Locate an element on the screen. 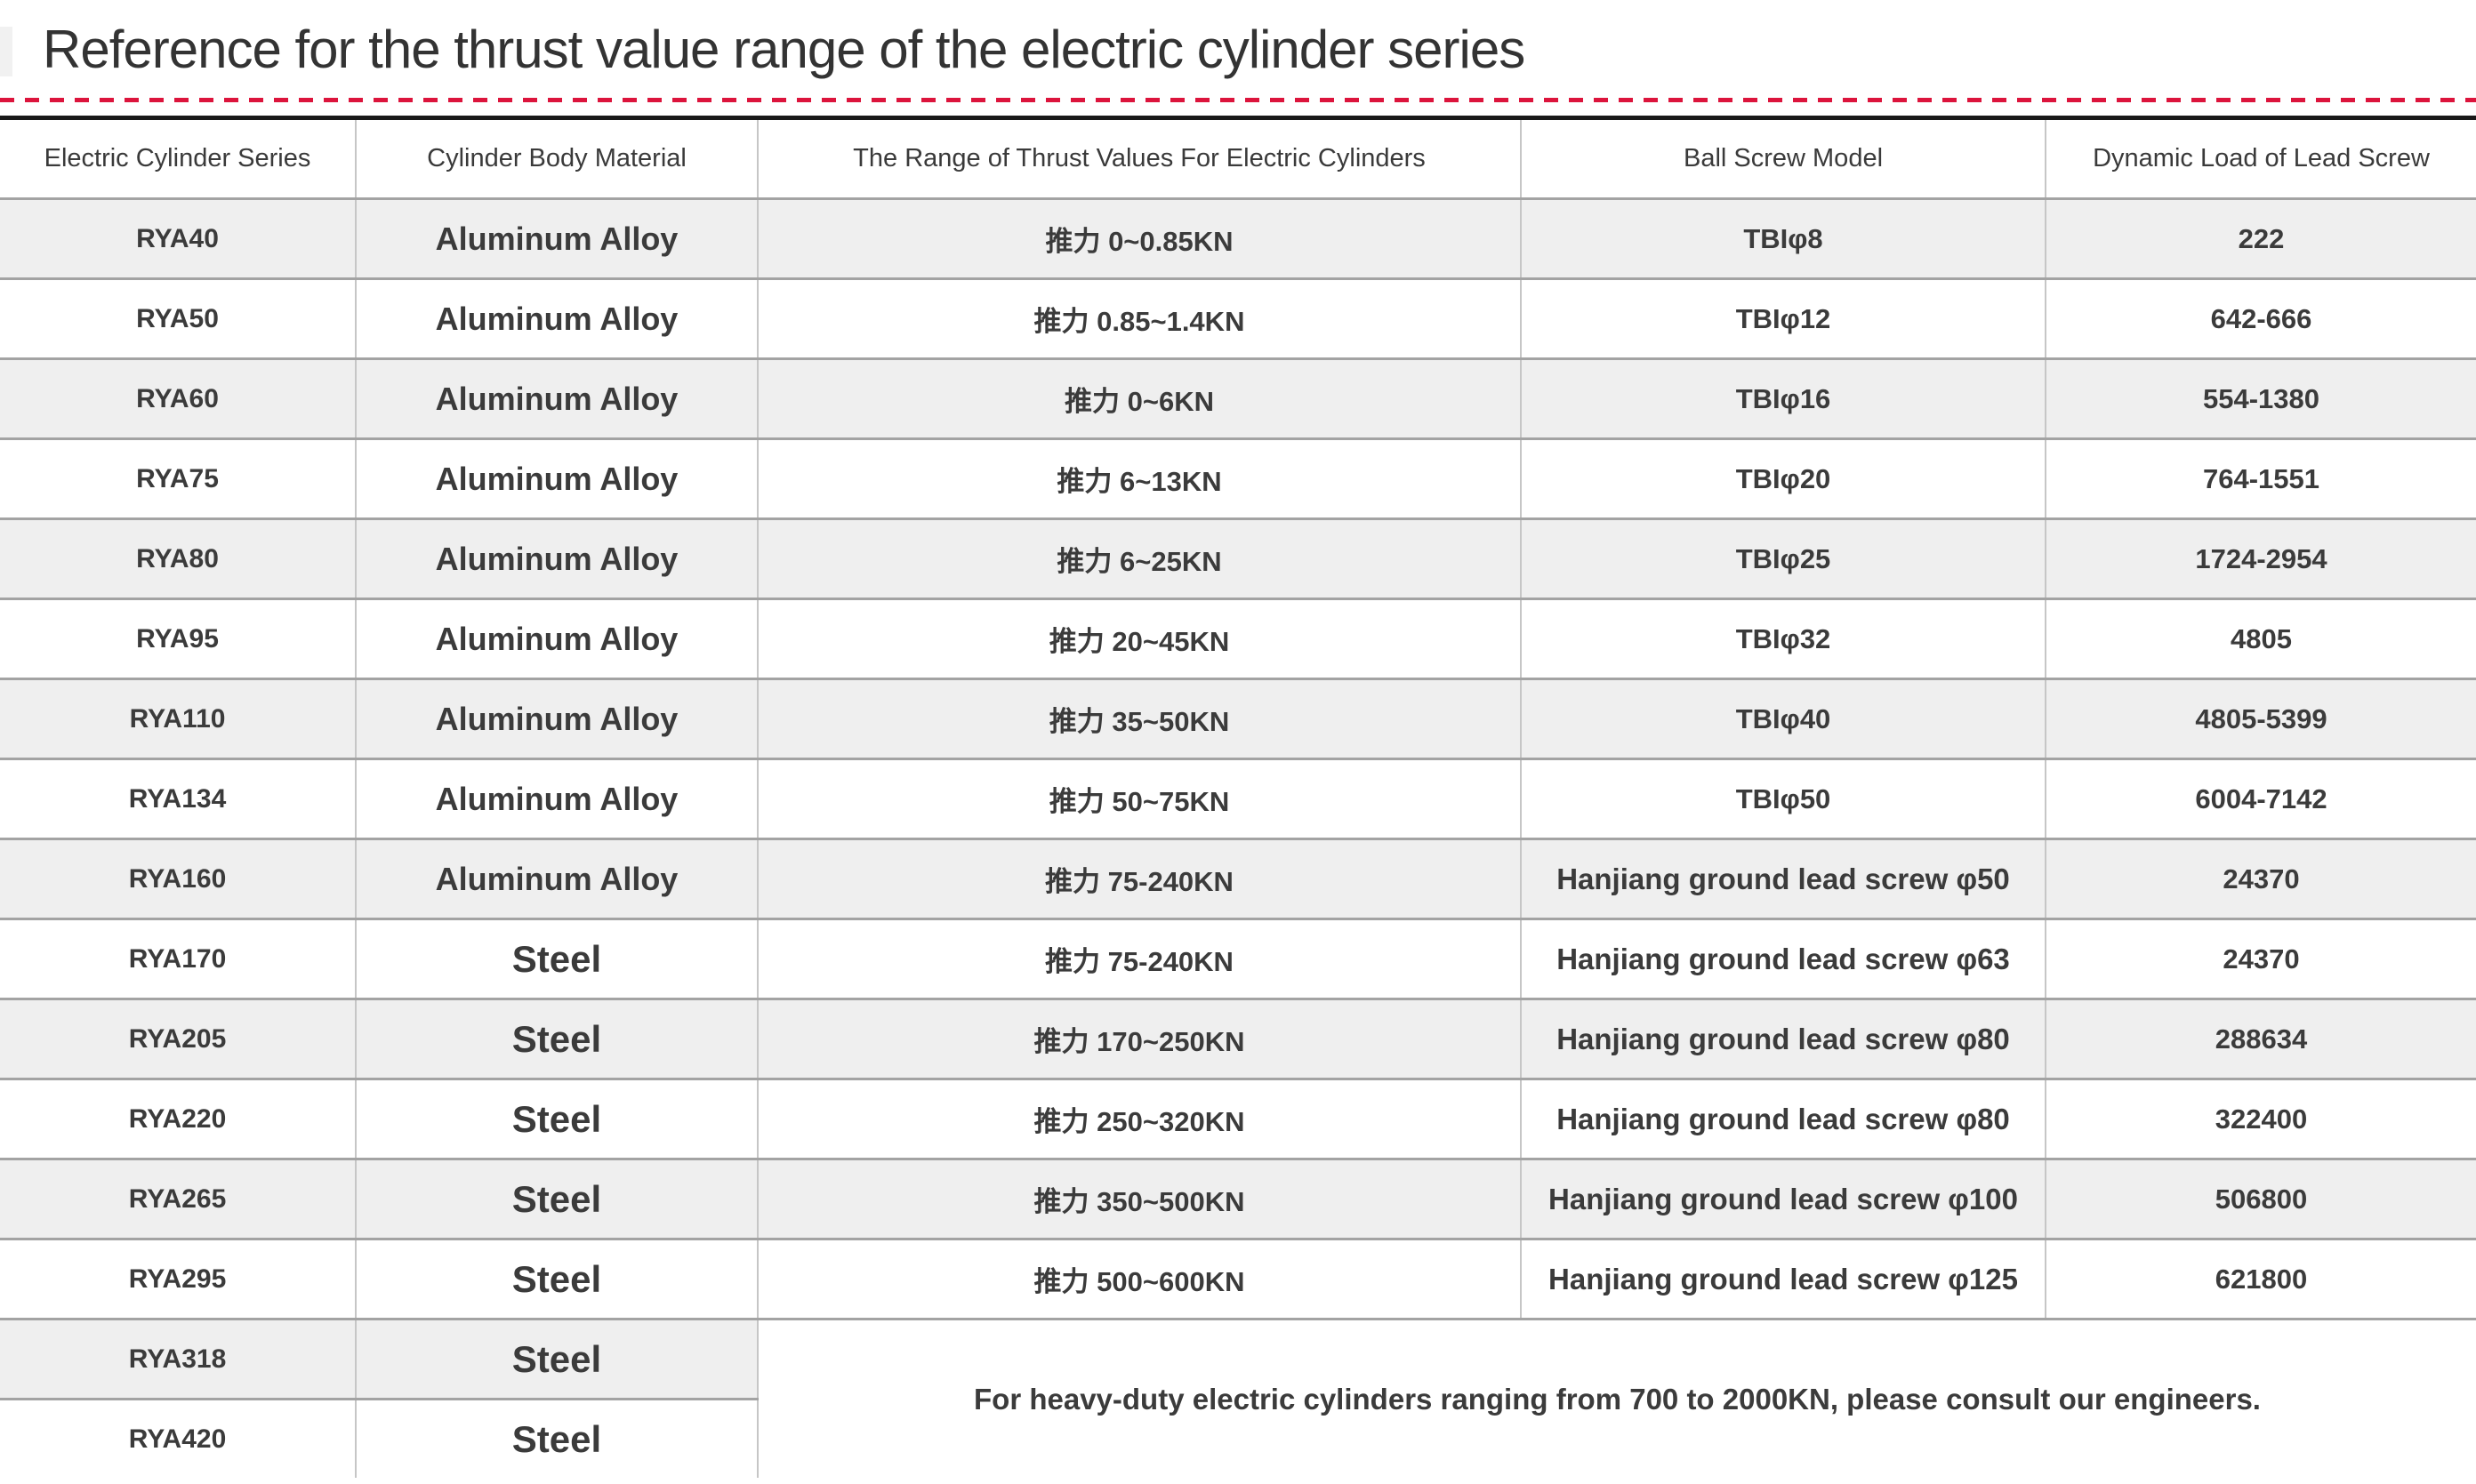 Image resolution: width=2476 pixels, height=1484 pixels. series-cell: RYA205 is located at coordinates (178, 1038).